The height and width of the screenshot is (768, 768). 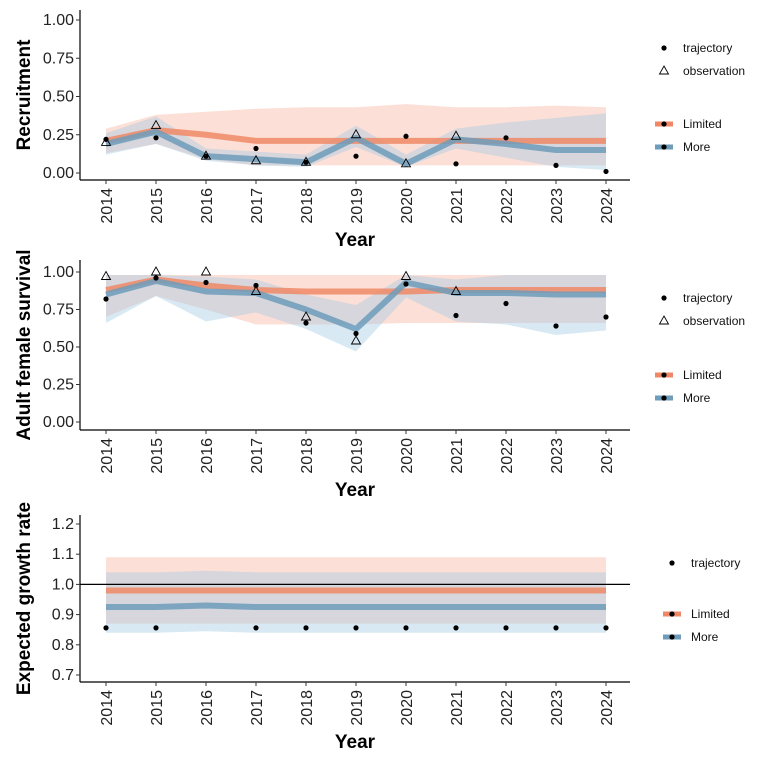 What do you see at coordinates (63, 524) in the screenshot?
I see `y-tick-label: 1.2` at bounding box center [63, 524].